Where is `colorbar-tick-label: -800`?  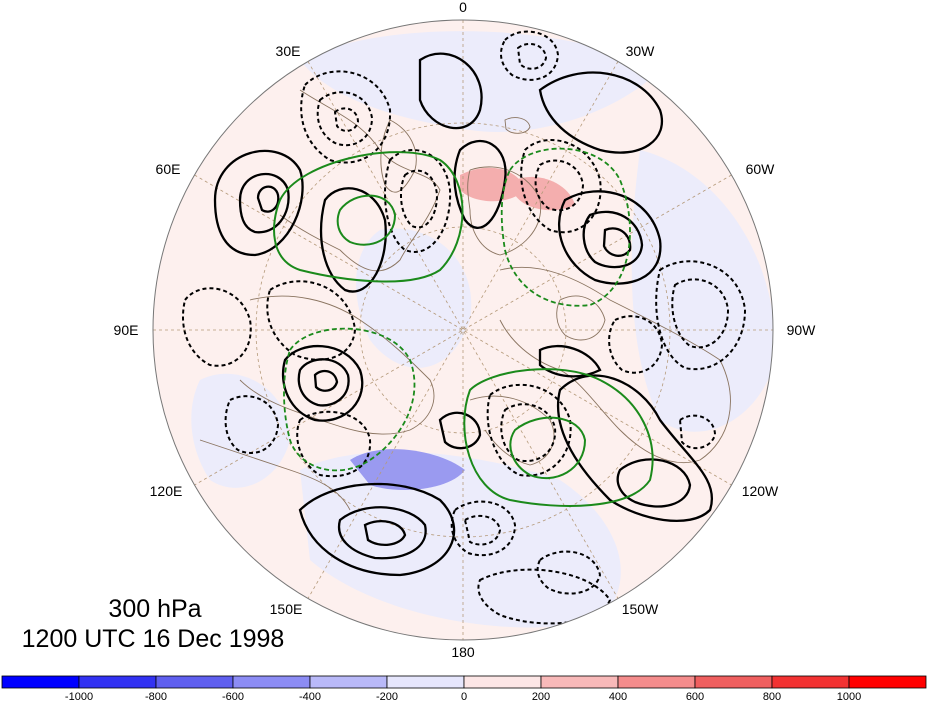
colorbar-tick-label: -800 is located at coordinates (156, 696).